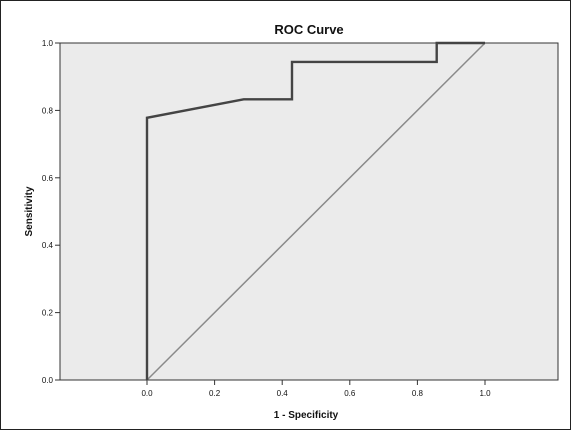 Image resolution: width=571 pixels, height=430 pixels. I want to click on y-tick-label: 1.0, so click(48, 43).